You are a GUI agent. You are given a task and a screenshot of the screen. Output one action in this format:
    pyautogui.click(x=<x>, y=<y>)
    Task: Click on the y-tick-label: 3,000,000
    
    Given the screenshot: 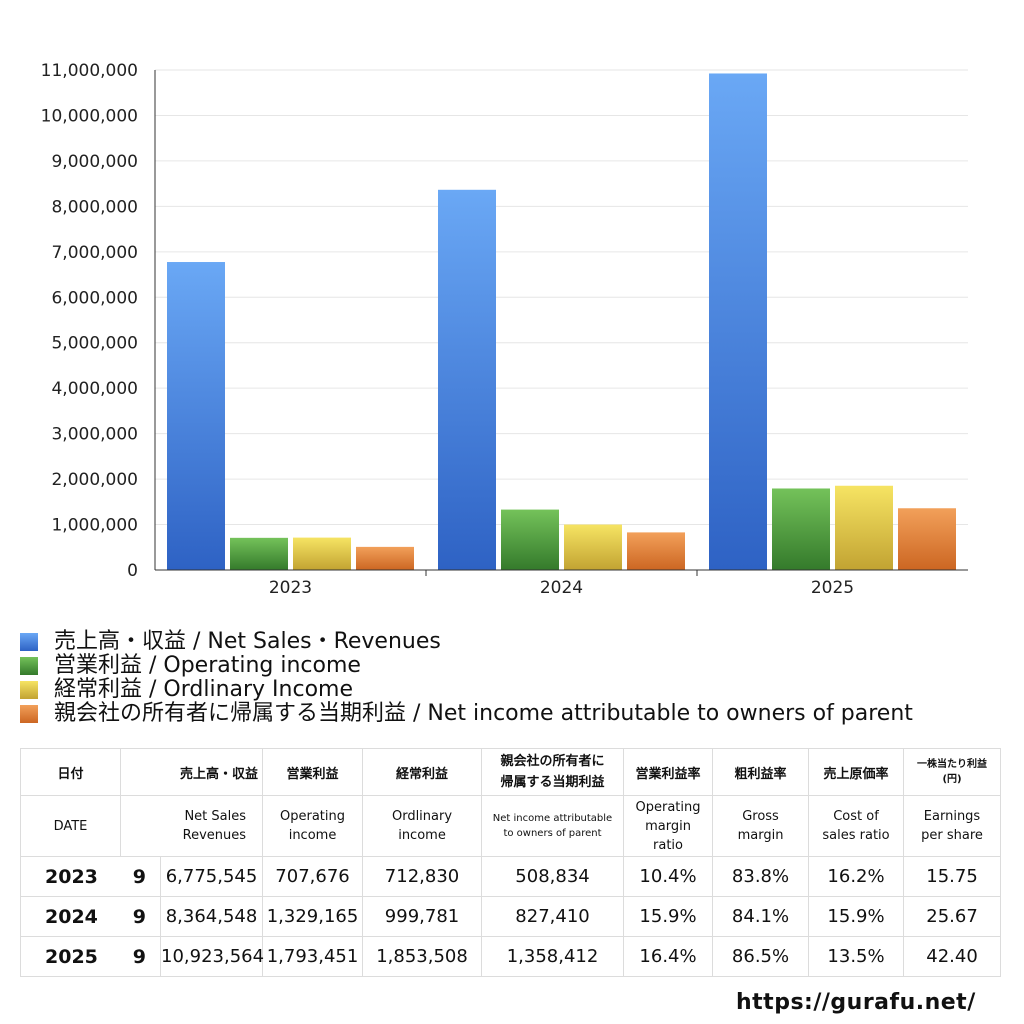 What is the action you would take?
    pyautogui.click(x=94, y=435)
    